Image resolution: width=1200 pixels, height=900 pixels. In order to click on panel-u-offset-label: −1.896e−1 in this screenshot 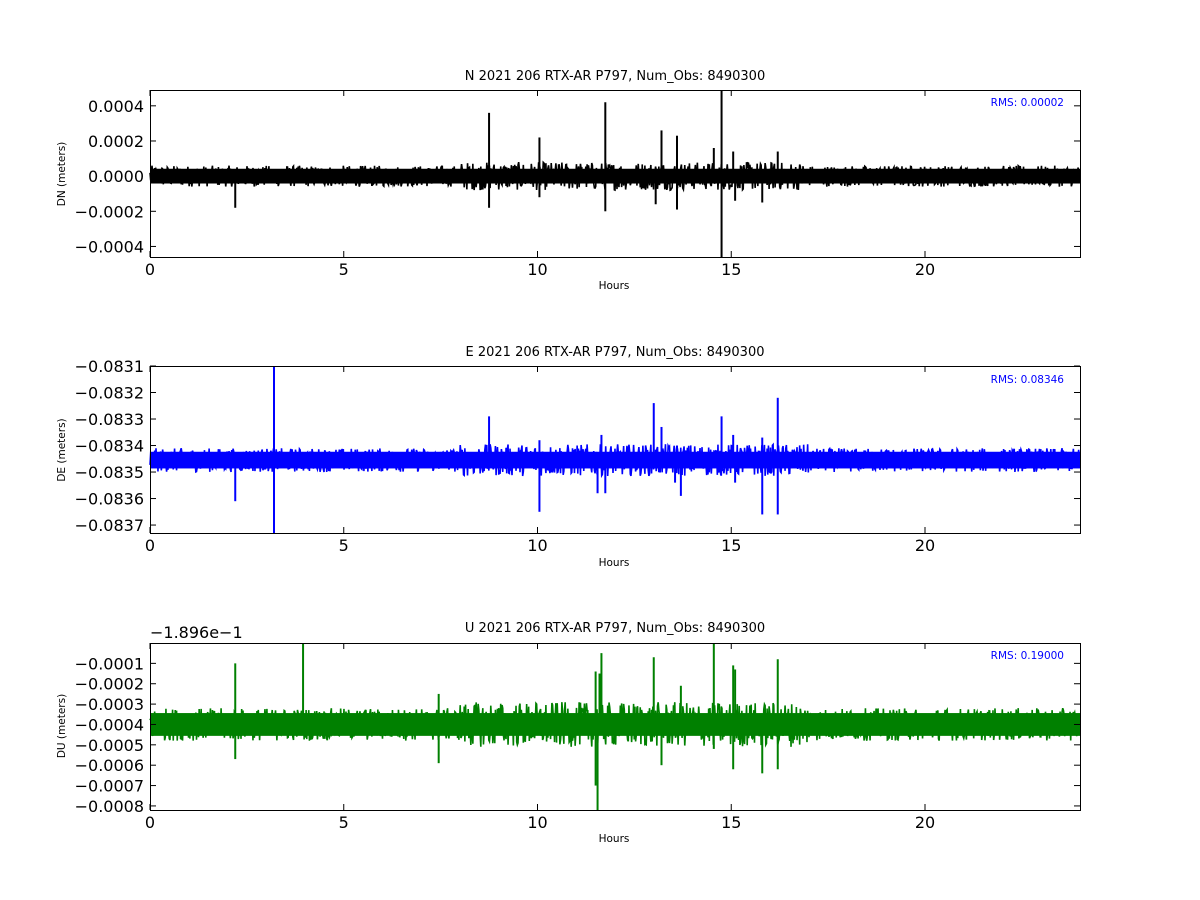, I will do `click(196, 632)`.